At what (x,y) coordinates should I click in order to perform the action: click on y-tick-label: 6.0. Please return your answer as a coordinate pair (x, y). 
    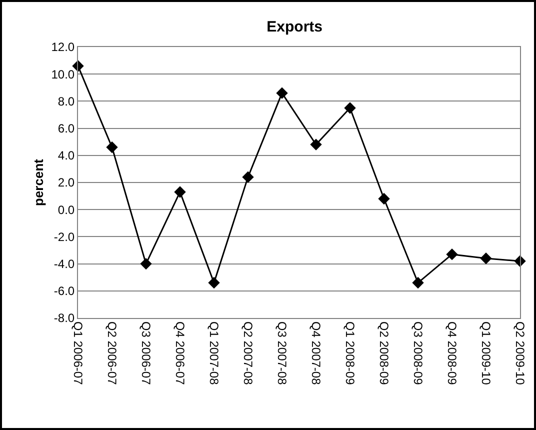
    Looking at the image, I should click on (66, 129).